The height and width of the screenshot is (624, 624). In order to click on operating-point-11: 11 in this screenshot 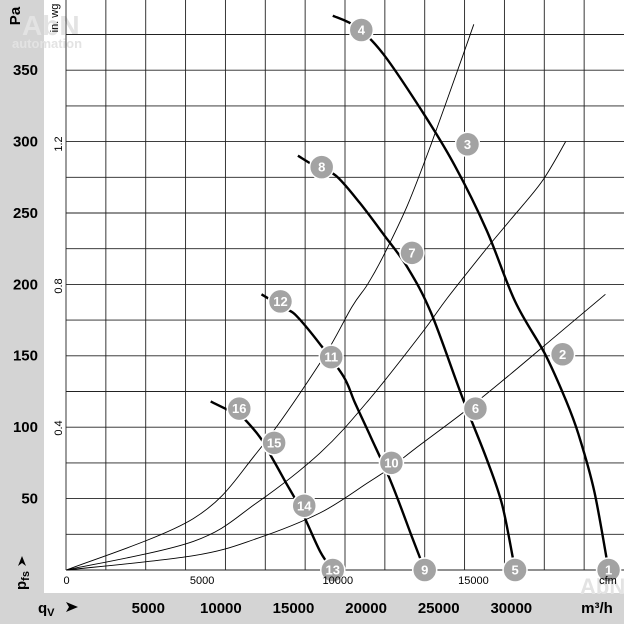, I will do `click(331, 357)`.